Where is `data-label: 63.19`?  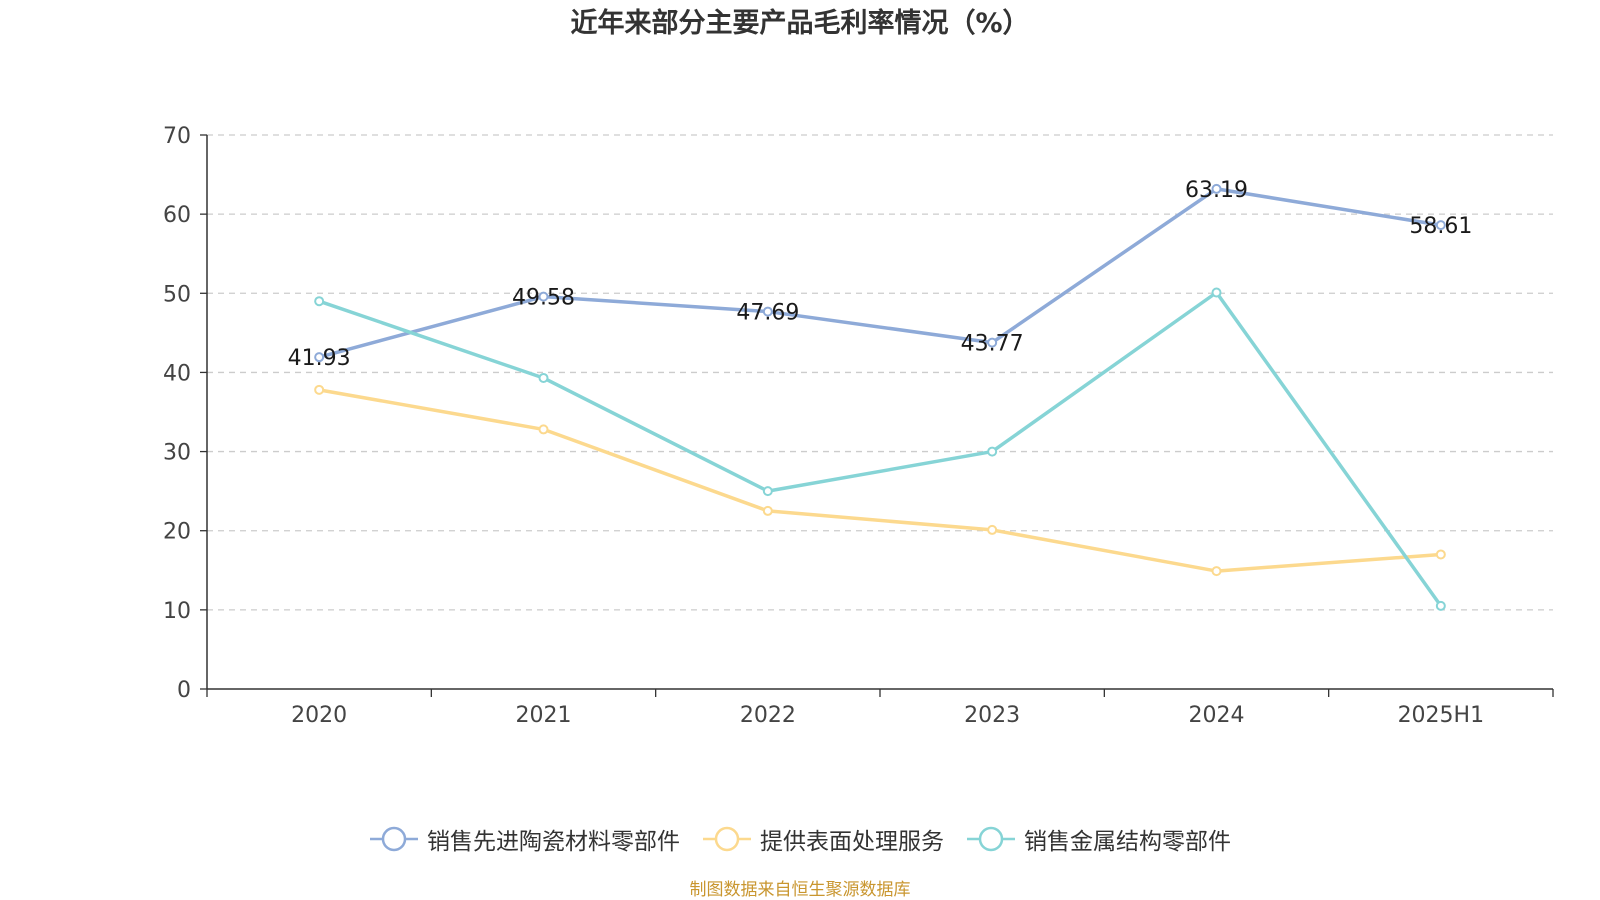
data-label: 63.19 is located at coordinates (1216, 190).